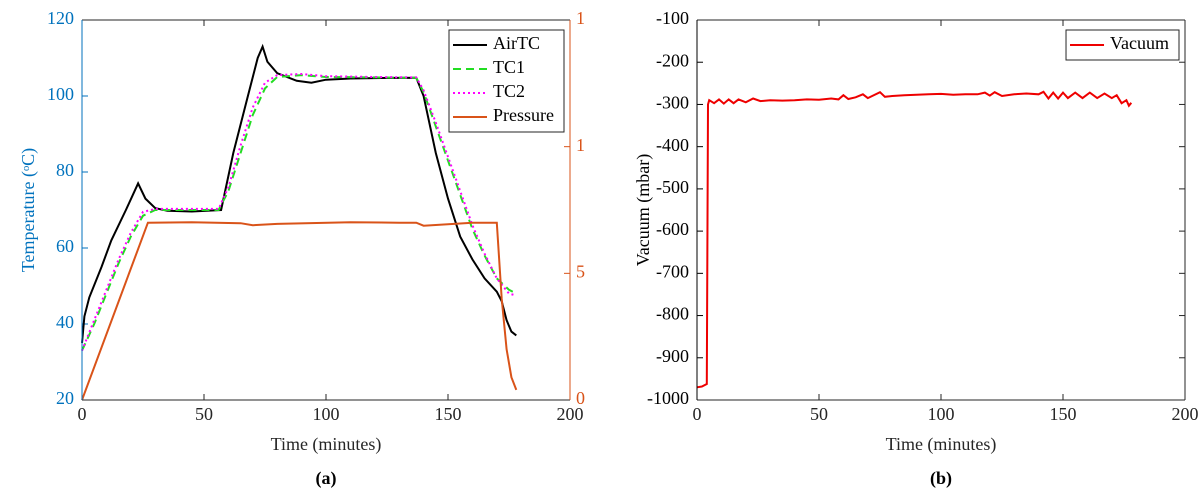 This screenshot has width=1202, height=494. Describe the element at coordinates (580, 271) in the screenshot. I see `y2-tick-label: 5` at that location.